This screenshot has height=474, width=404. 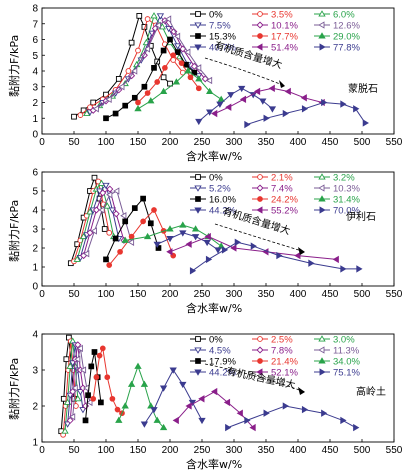 I want to click on legend-item: 51.4%, so click(x=275, y=47).